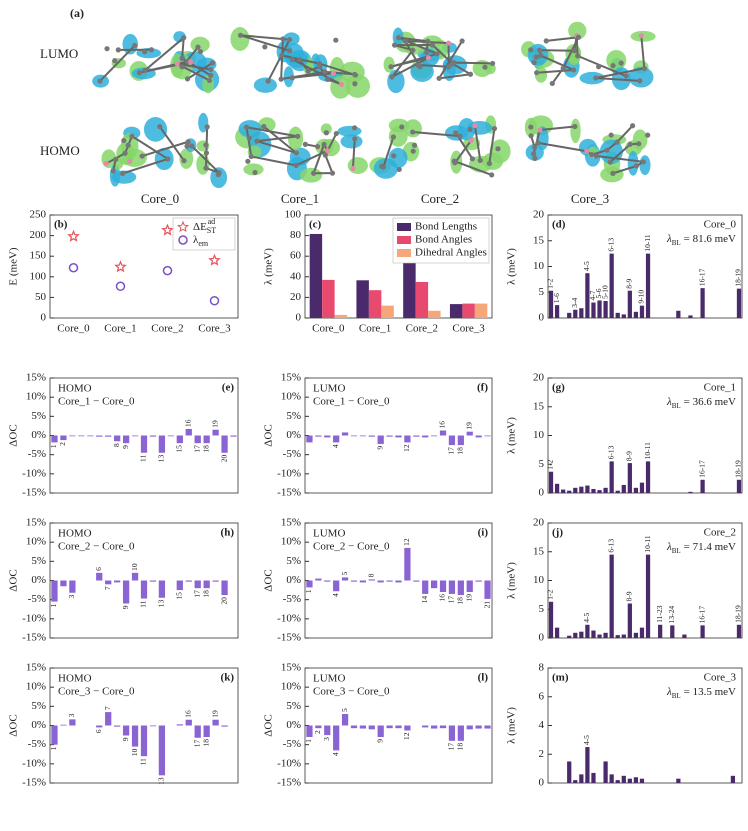 This screenshot has height=831, width=748. What do you see at coordinates (443, 240) in the screenshot?
I see `legend-label: Bond Angles` at bounding box center [443, 240].